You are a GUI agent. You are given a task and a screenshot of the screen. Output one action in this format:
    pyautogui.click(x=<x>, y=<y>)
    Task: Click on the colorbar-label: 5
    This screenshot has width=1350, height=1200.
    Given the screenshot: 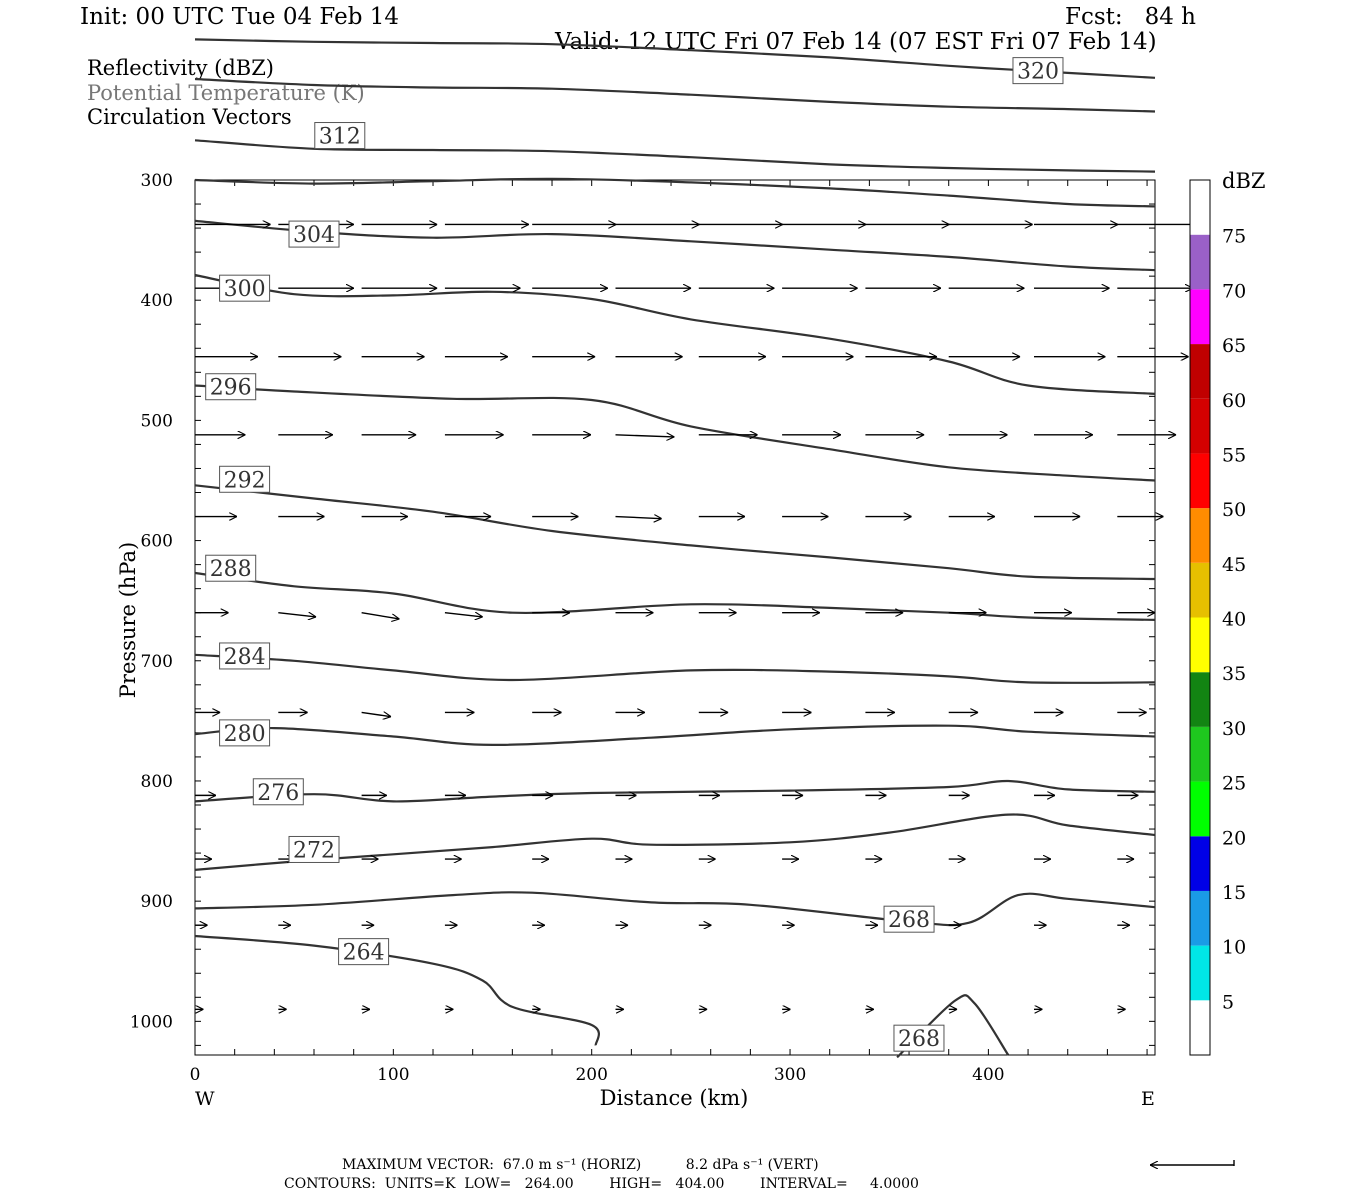 What is the action you would take?
    pyautogui.click(x=1228, y=1002)
    